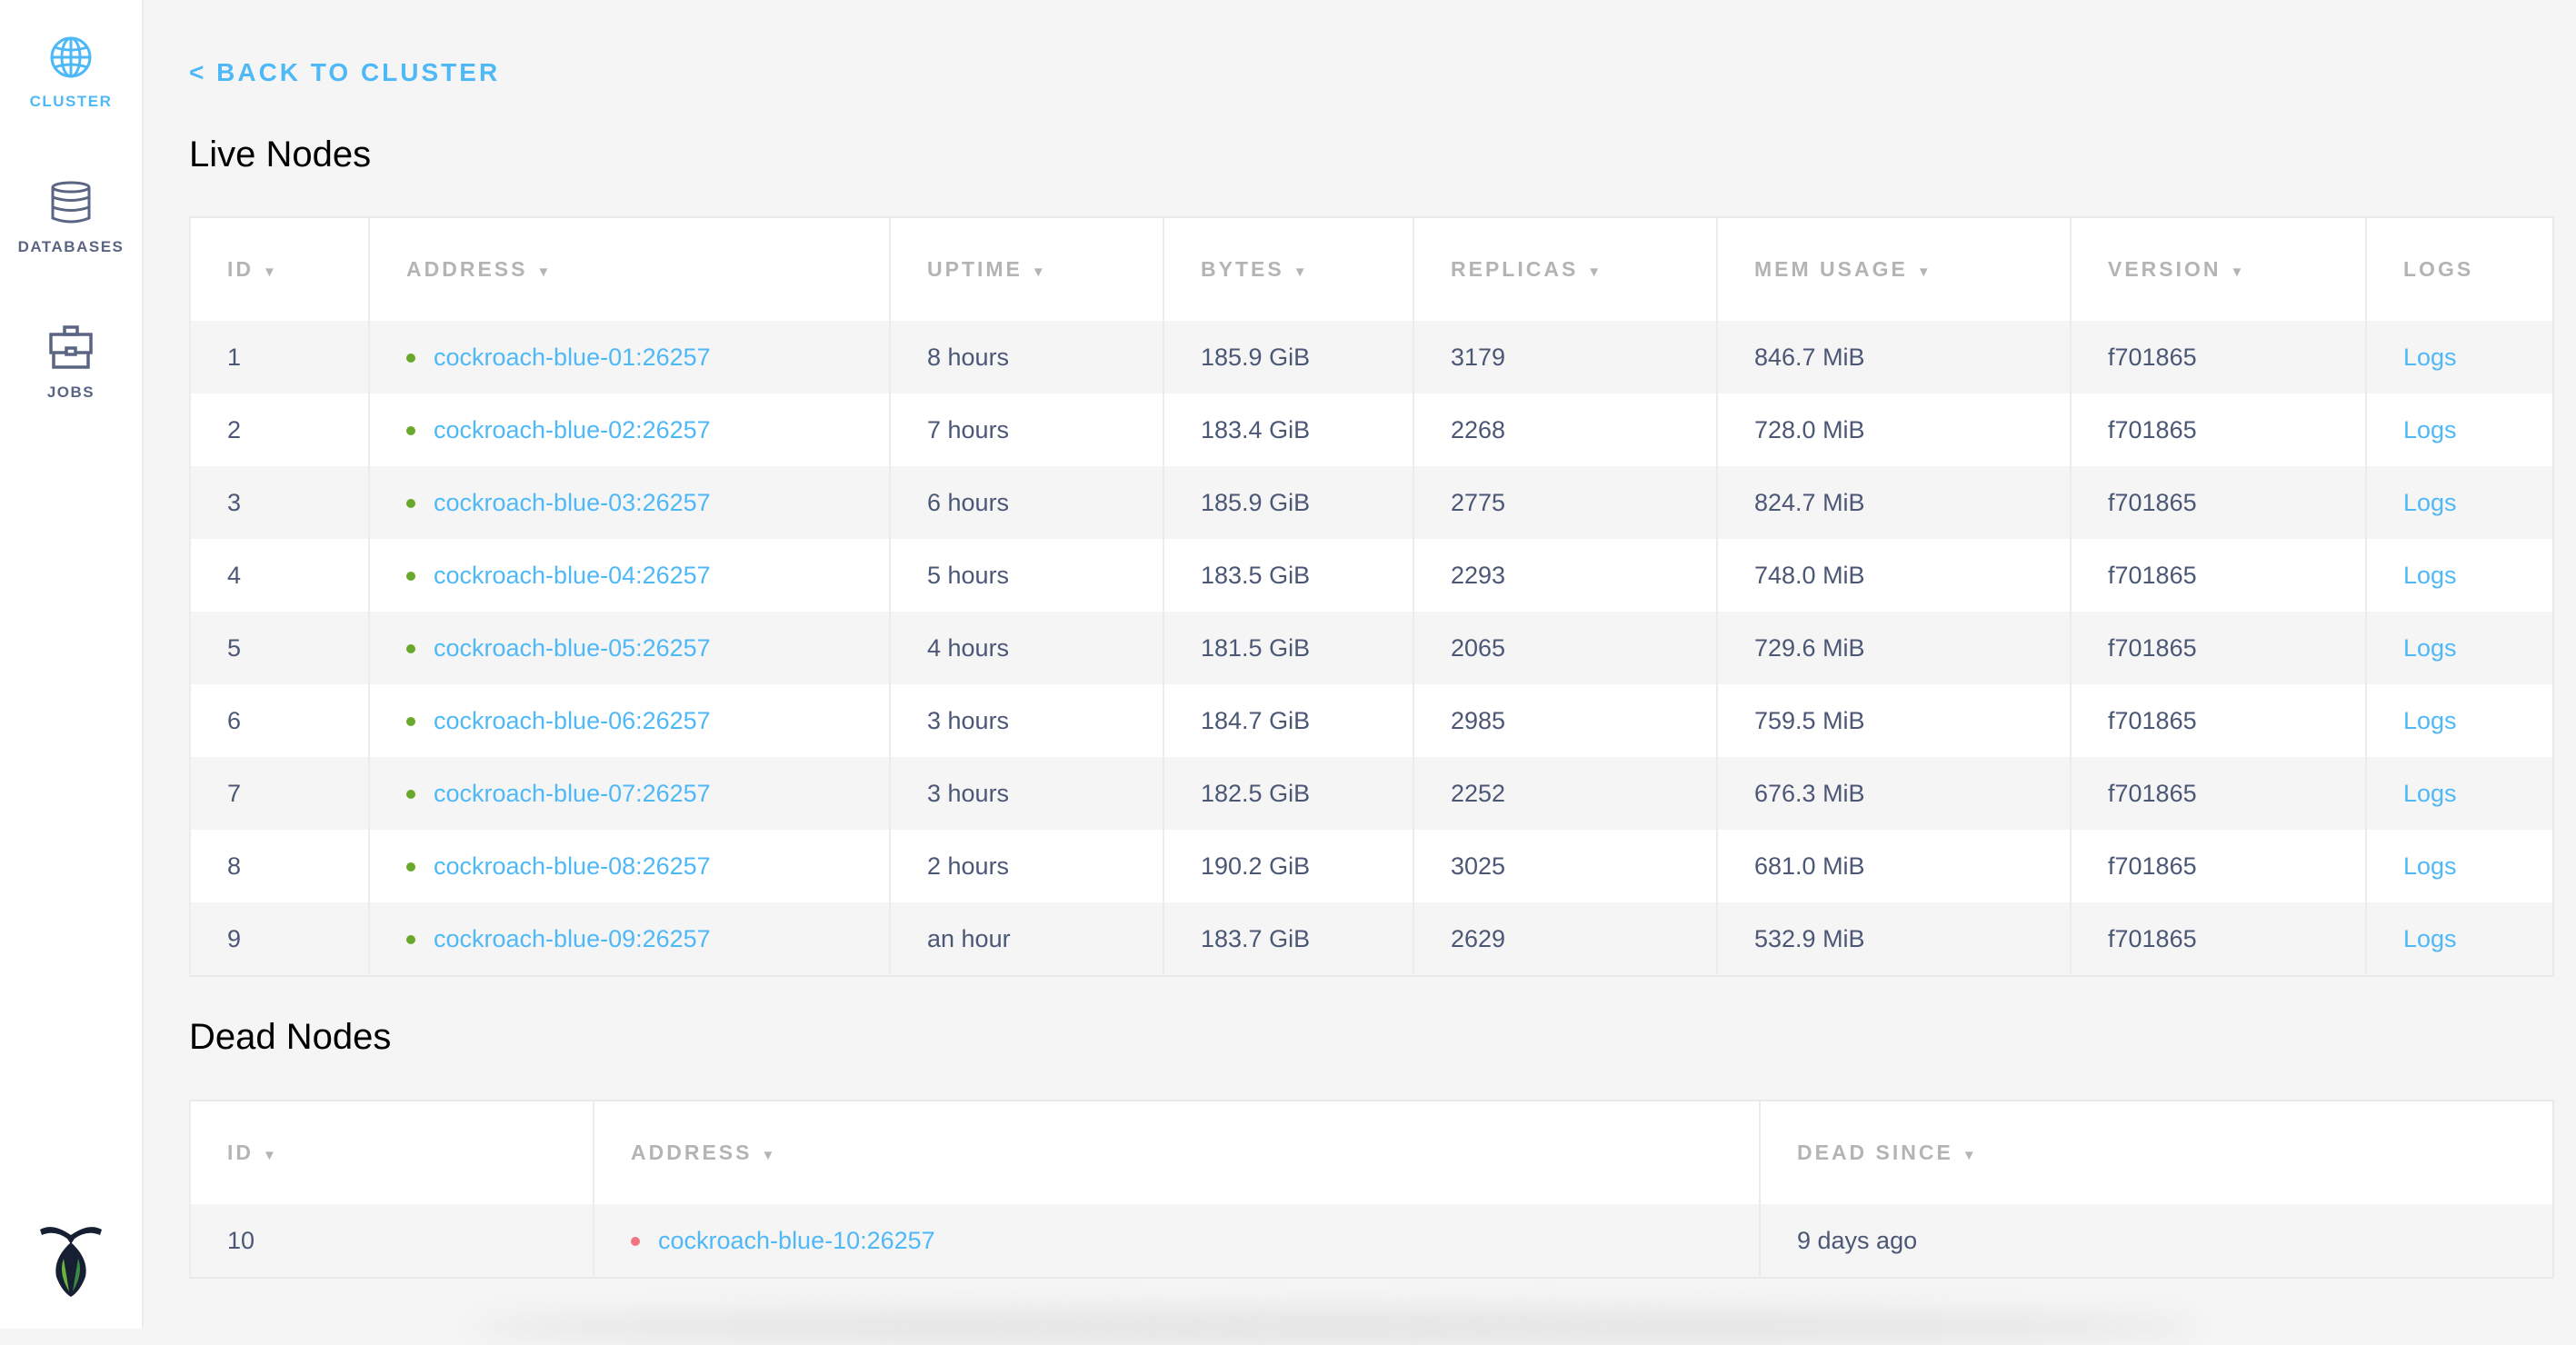 The width and height of the screenshot is (2576, 1345). Describe the element at coordinates (1256, 575) in the screenshot. I see `bytes: 183.5 GiB` at that location.